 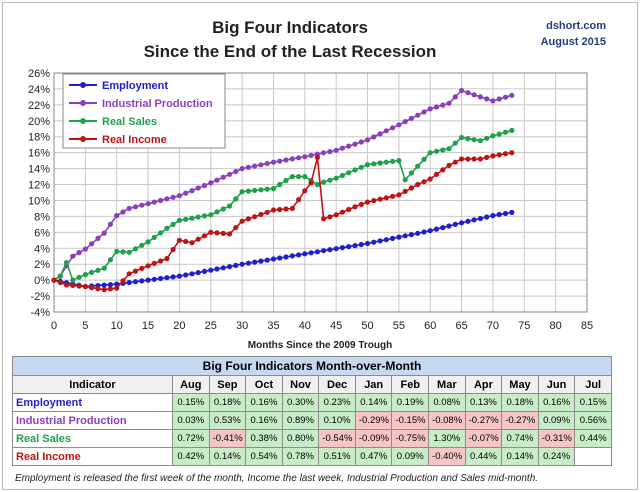 I want to click on x-tick-label: 20, so click(x=179, y=326).